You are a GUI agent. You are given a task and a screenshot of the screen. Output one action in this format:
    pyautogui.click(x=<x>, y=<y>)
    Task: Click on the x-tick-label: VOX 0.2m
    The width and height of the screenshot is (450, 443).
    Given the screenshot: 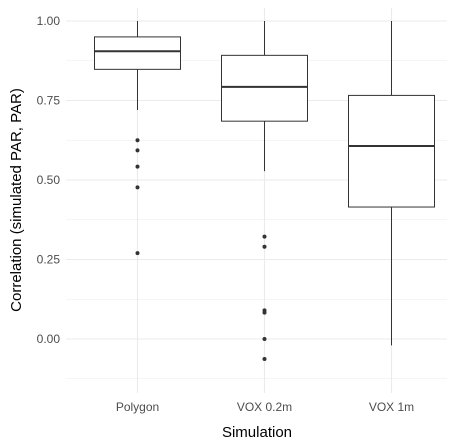 What is the action you would take?
    pyautogui.click(x=264, y=407)
    